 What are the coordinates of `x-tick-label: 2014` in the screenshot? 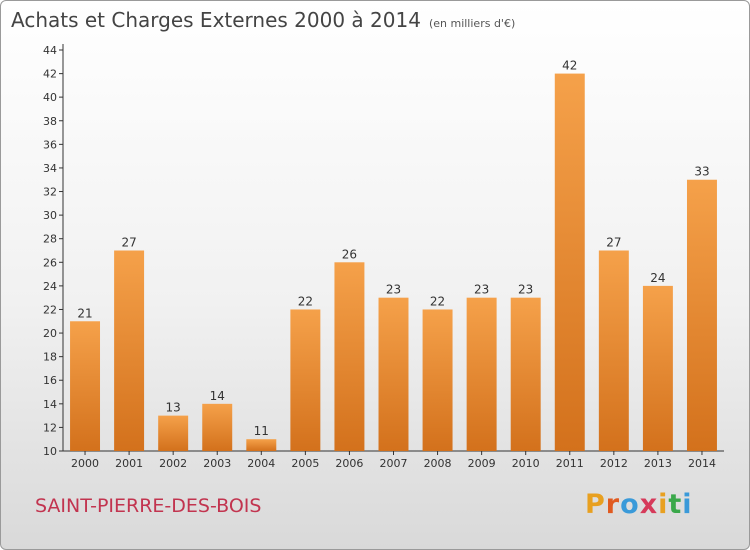 It's located at (702, 463).